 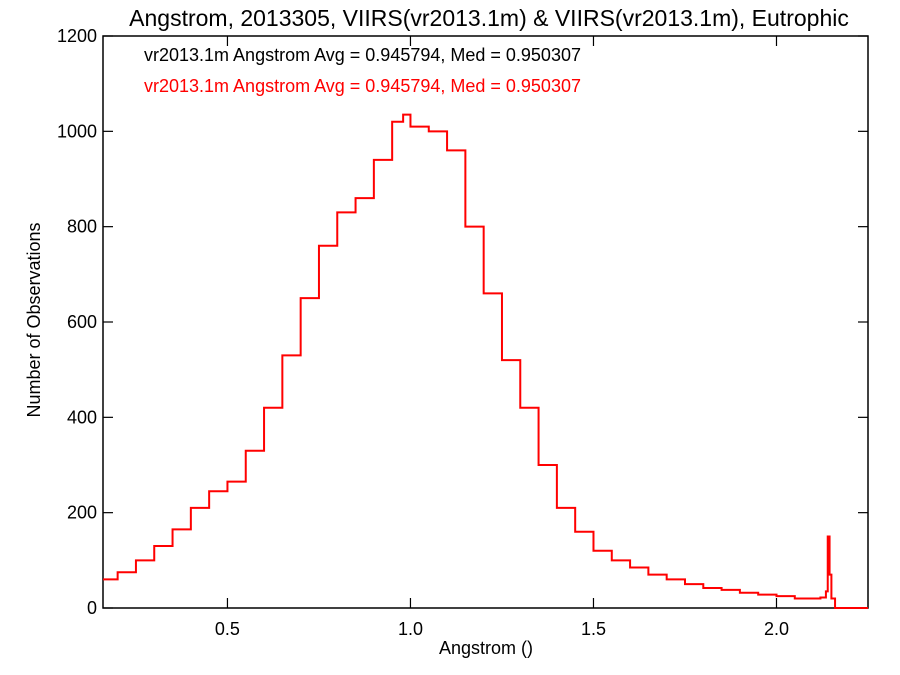 I want to click on y-tick-label: 0, so click(x=92, y=608).